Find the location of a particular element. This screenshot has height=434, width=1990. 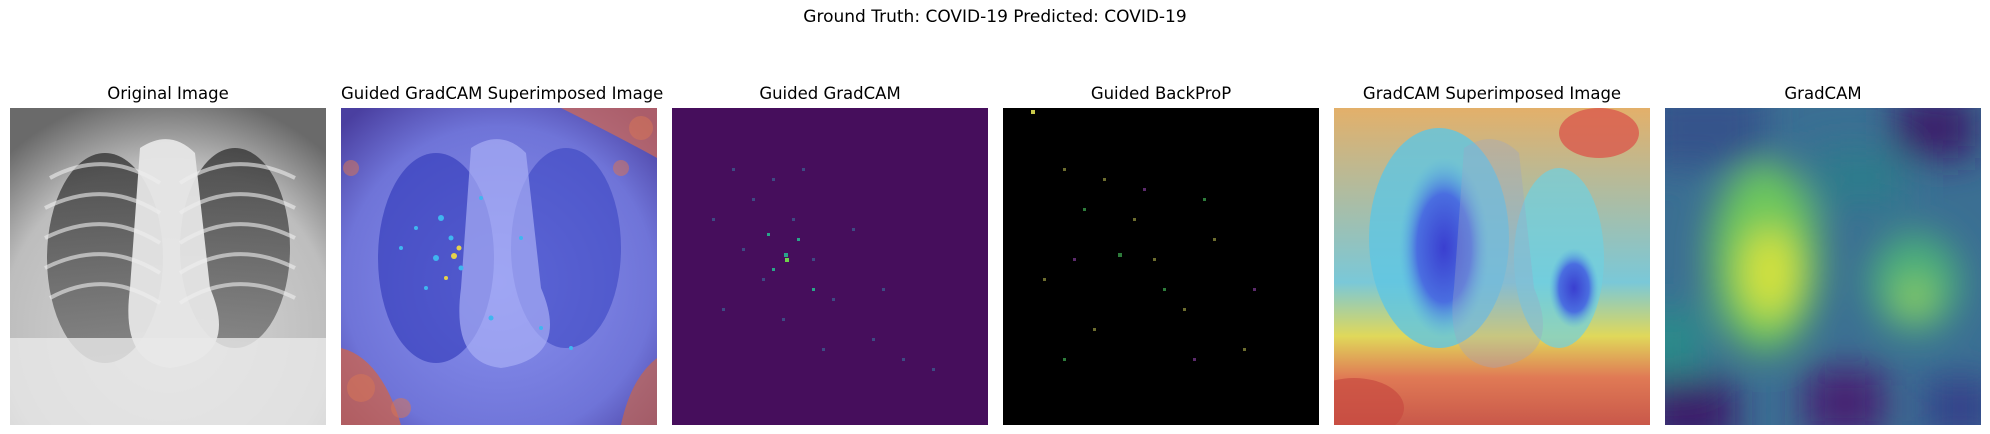

guided-backprop-image is located at coordinates (1161, 266).